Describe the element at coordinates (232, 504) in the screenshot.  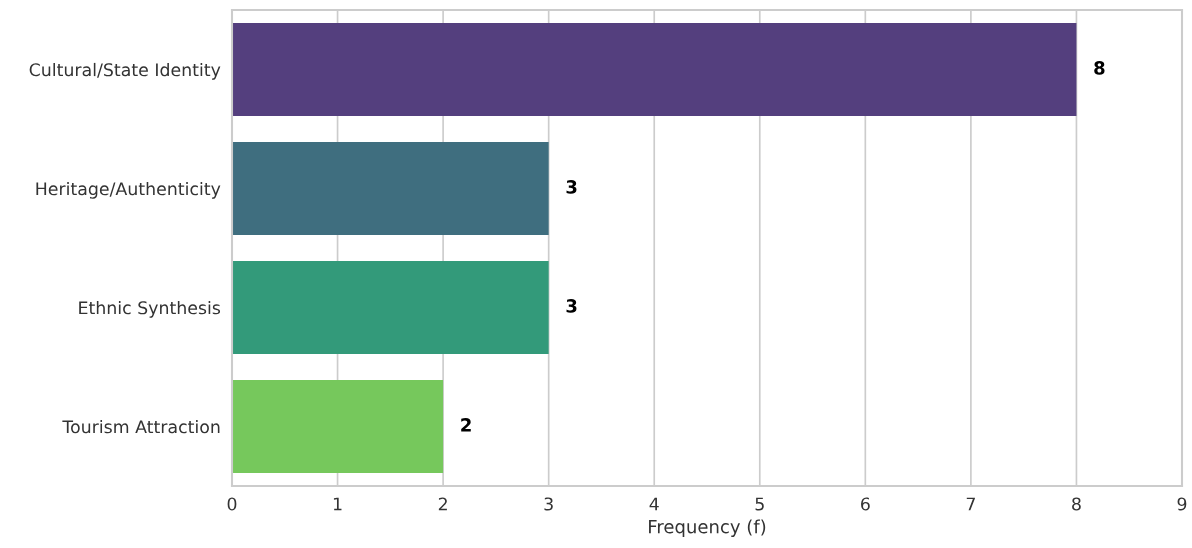
I see `x-tick-label: 0` at that location.